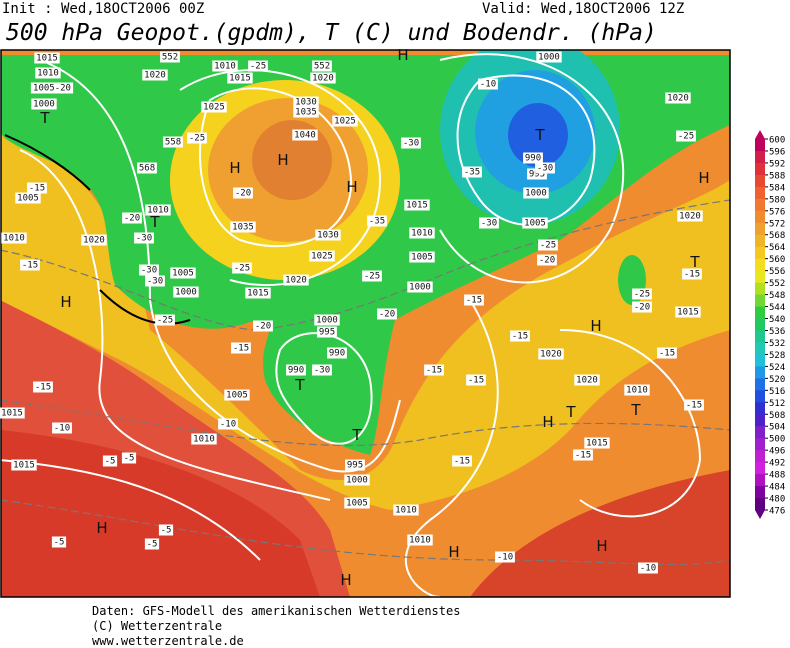 This screenshot has height=648, width=790. Describe the element at coordinates (777, 248) in the screenshot. I see `legend-tick-label: 564` at that location.